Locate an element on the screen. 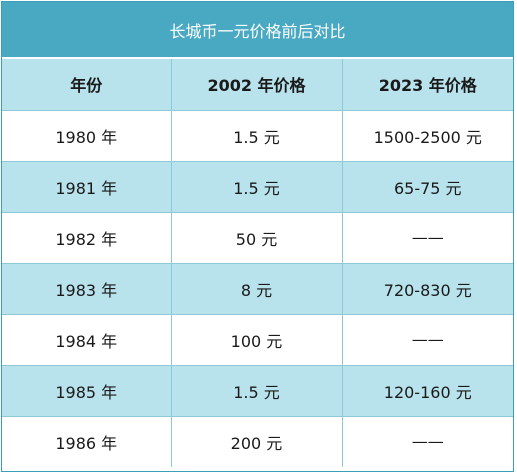 The width and height of the screenshot is (517, 474). table-title: 长城币一元价格前后对比 is located at coordinates (257, 30).